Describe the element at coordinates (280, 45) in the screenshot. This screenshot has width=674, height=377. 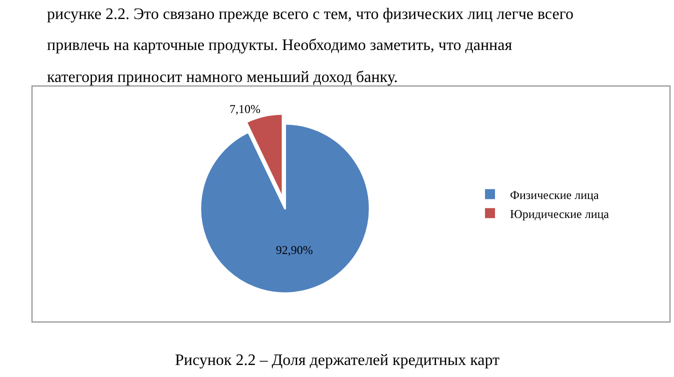
I see `text: привлечь на карточные продукты. Необходимо заметить, что данная` at that location.